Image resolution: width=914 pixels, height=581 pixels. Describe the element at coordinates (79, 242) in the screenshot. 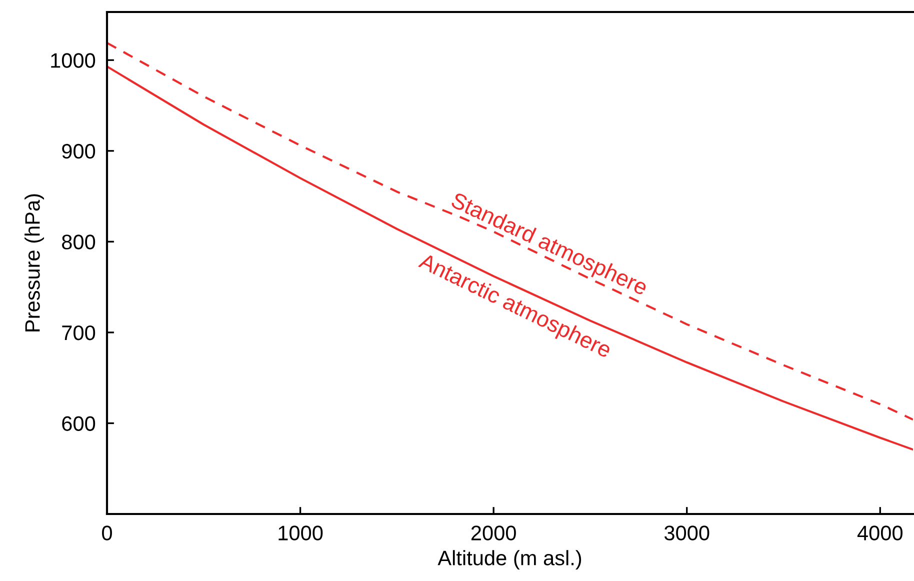

I see `y-tick-label: 800` at that location.